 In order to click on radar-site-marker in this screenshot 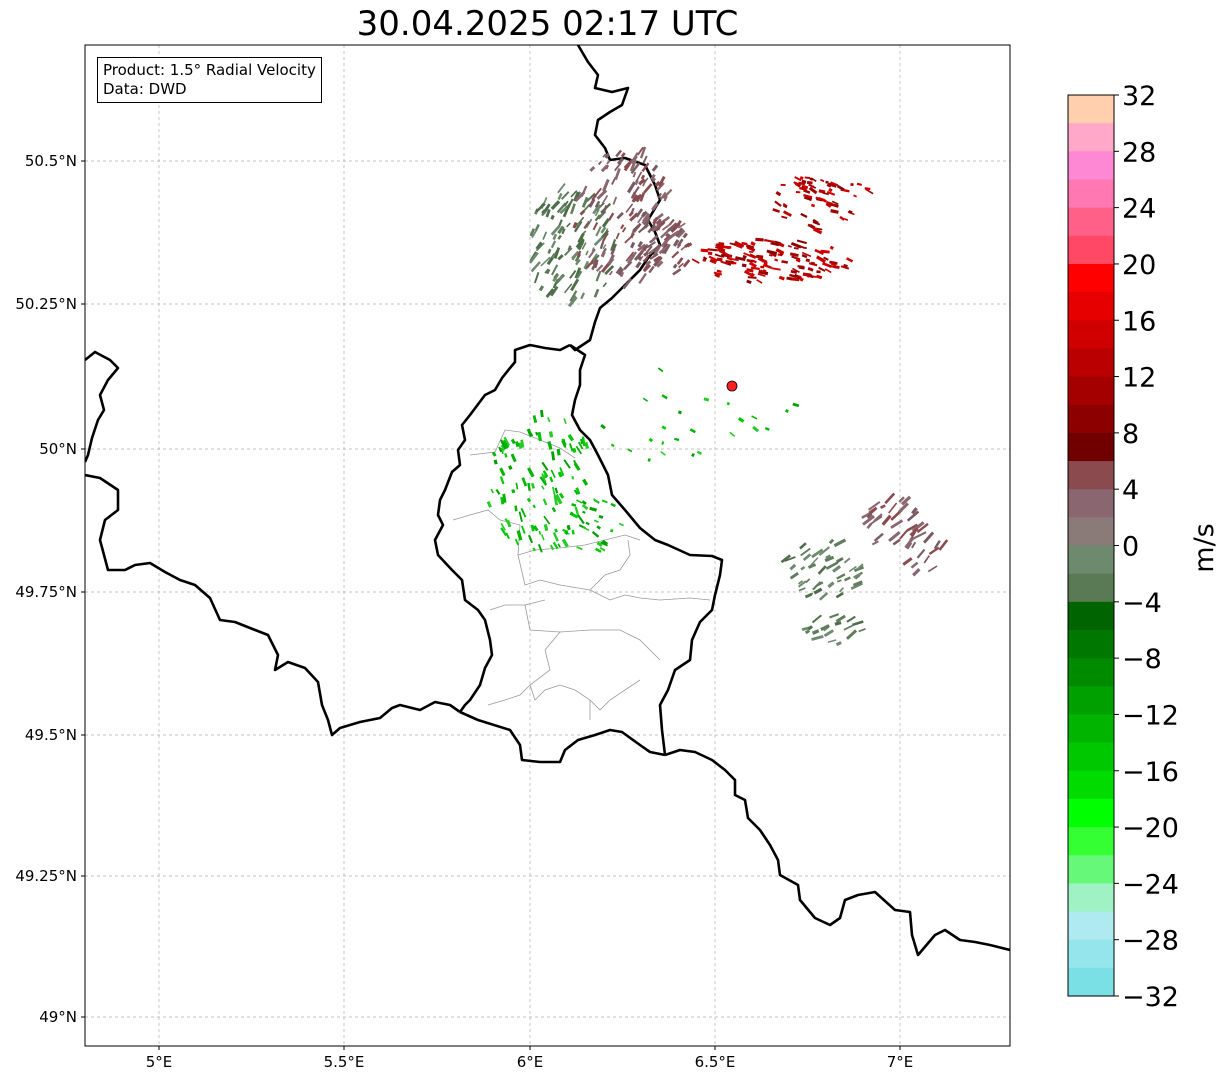, I will do `click(732, 386)`.